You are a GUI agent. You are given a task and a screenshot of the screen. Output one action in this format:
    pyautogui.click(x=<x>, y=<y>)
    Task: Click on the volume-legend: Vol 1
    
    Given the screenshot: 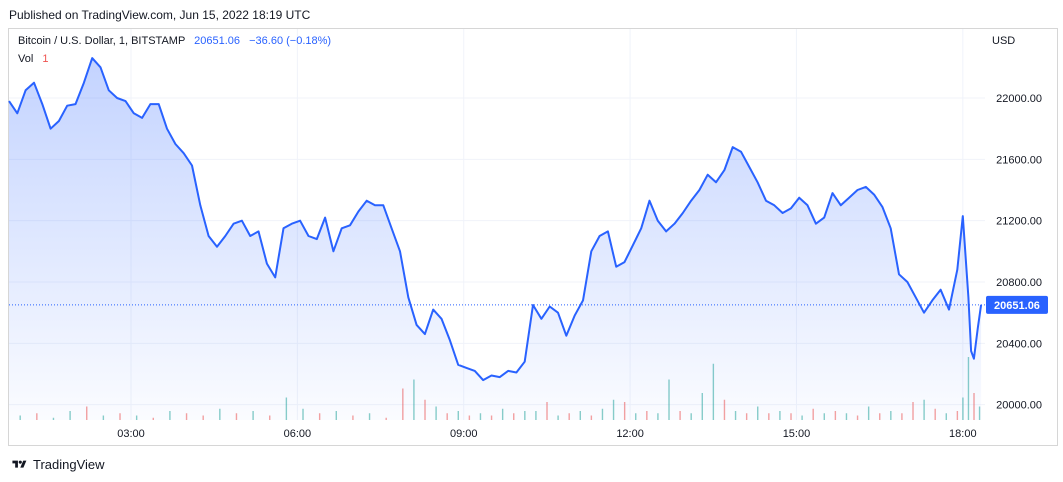 What is the action you would take?
    pyautogui.click(x=33, y=59)
    